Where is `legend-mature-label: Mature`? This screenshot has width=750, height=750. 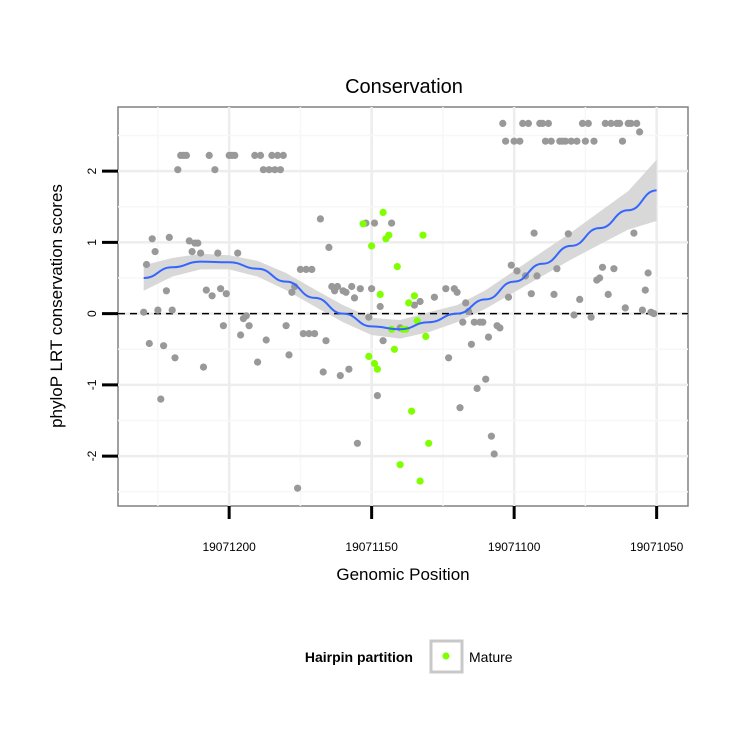 legend-mature-label: Mature is located at coordinates (491, 657).